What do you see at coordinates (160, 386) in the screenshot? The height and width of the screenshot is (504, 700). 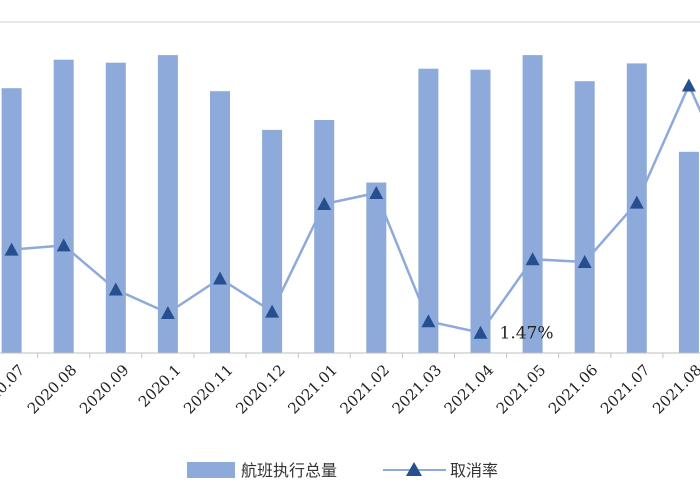 I see `x-tick-label: 2020.1` at bounding box center [160, 386].